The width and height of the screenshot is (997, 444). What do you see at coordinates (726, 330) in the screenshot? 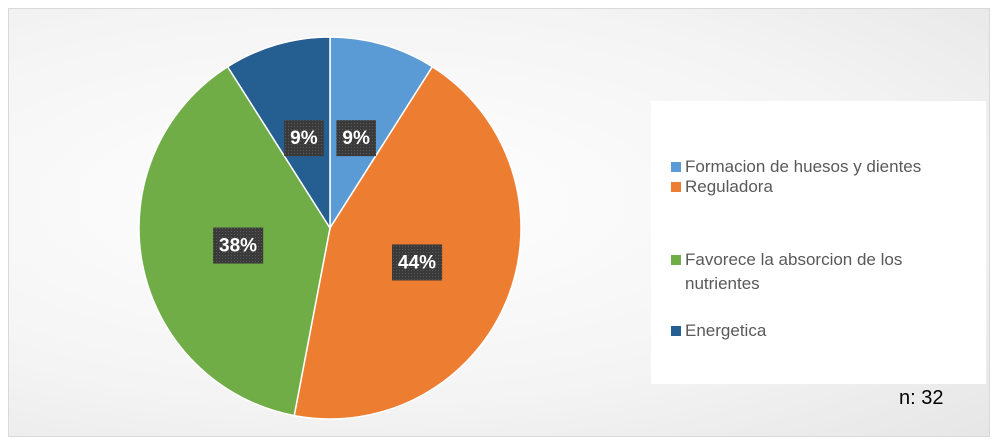
I see `legend-label: Energetica` at bounding box center [726, 330].